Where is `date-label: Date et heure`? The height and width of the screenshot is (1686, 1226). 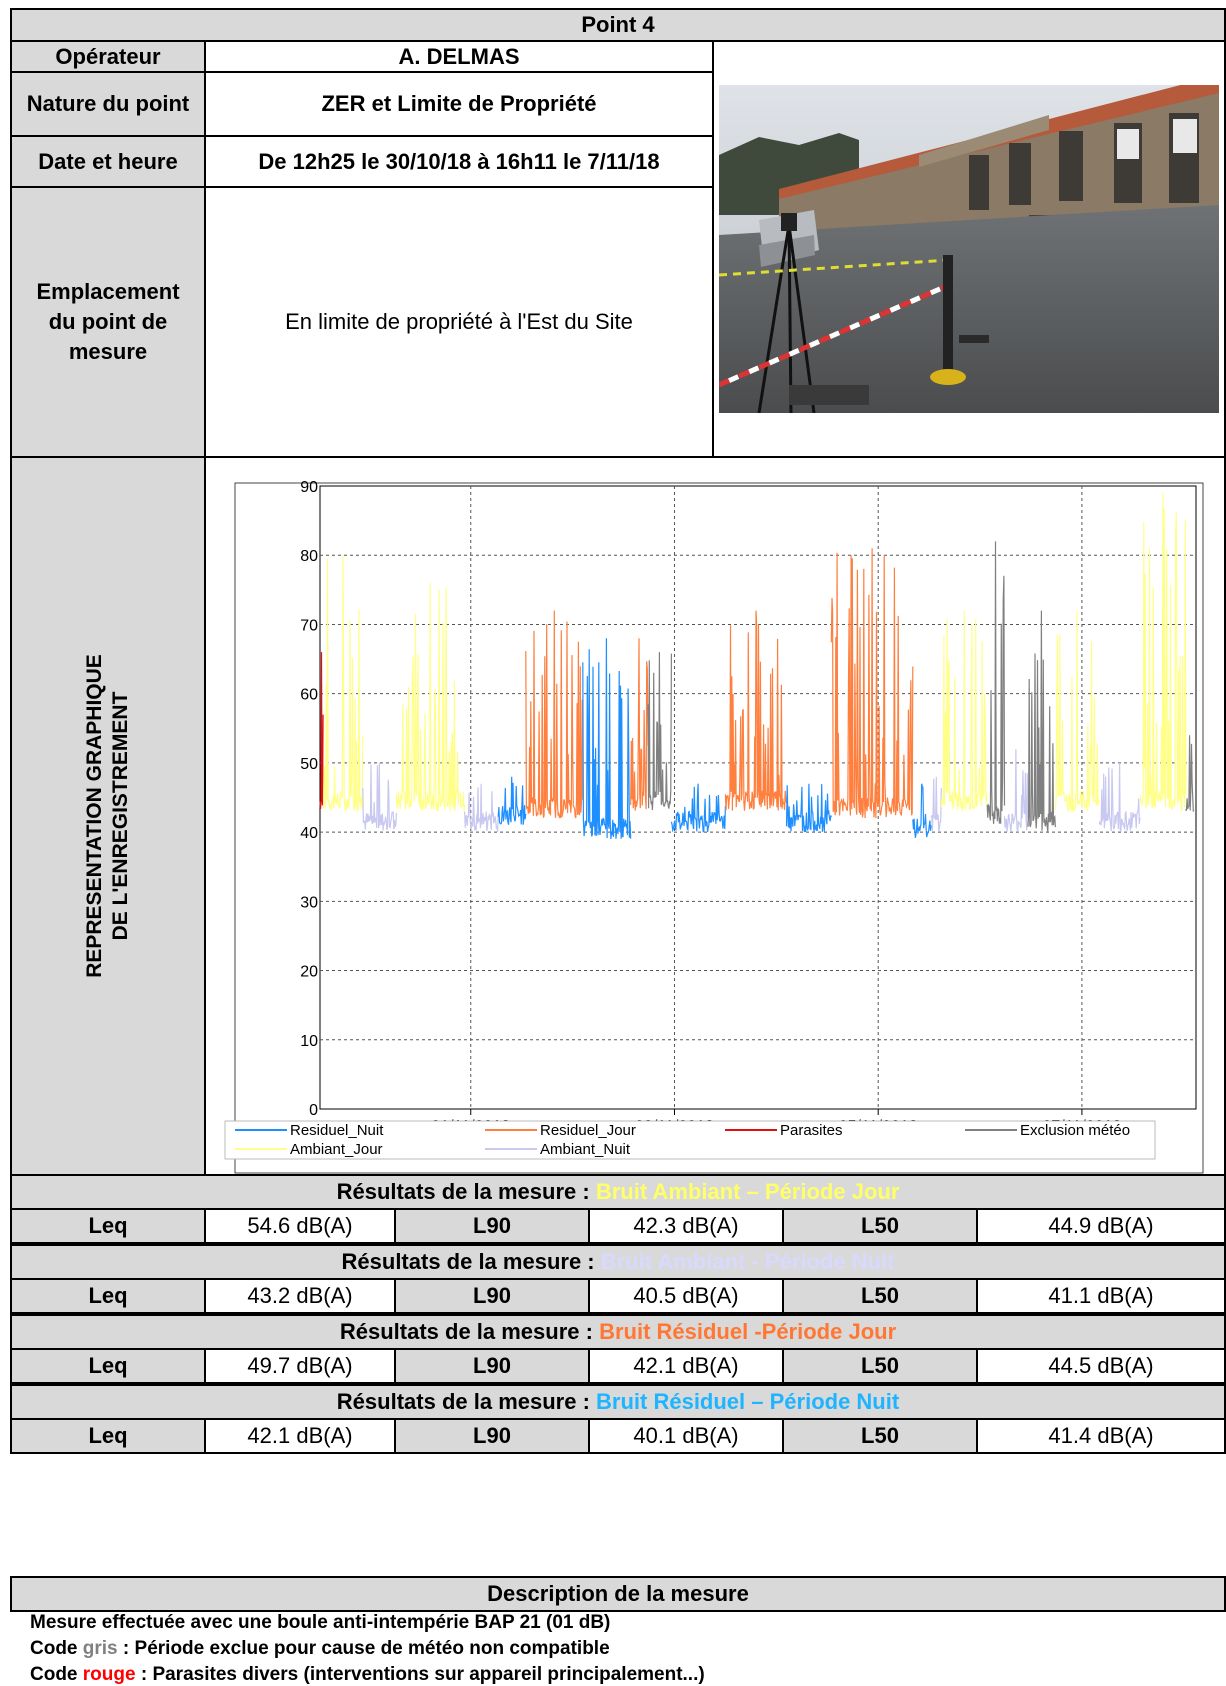 date-label: Date et heure is located at coordinates (108, 161).